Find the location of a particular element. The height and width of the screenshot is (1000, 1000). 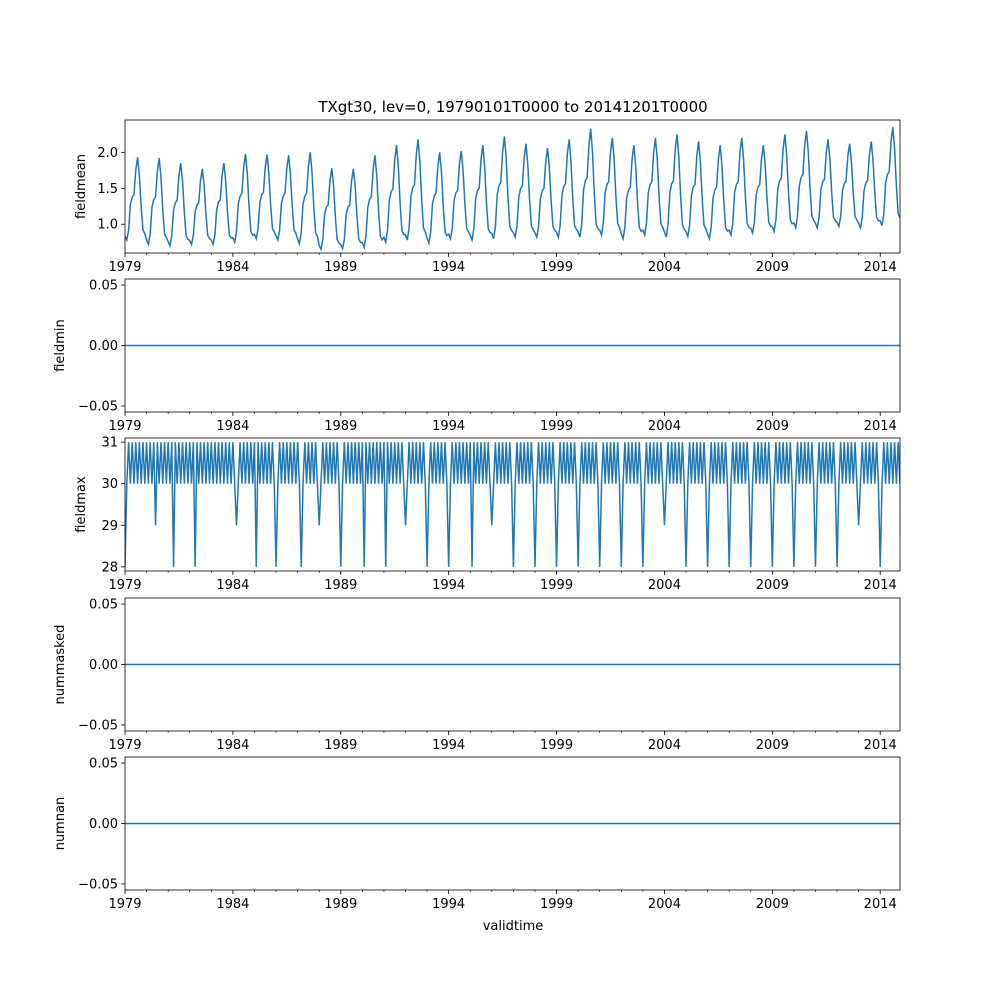

axes-frame-fieldmean is located at coordinates (512, 186).